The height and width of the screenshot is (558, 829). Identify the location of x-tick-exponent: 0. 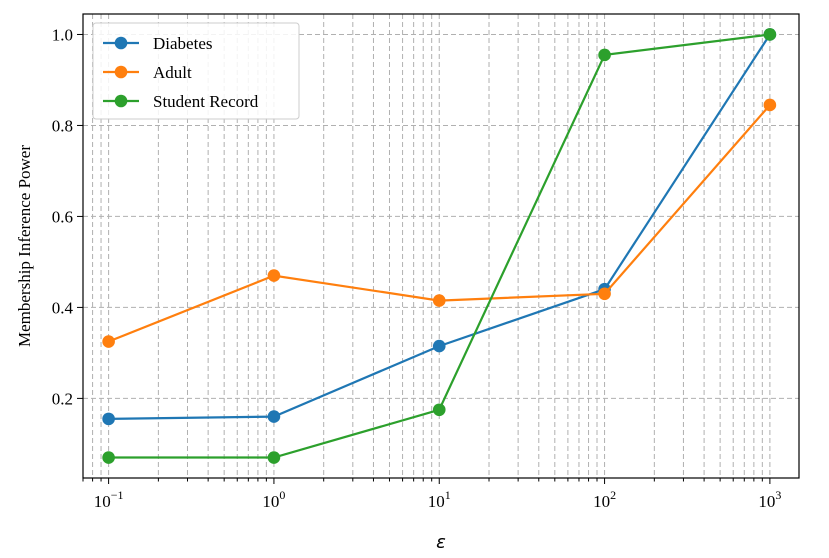
(282, 495).